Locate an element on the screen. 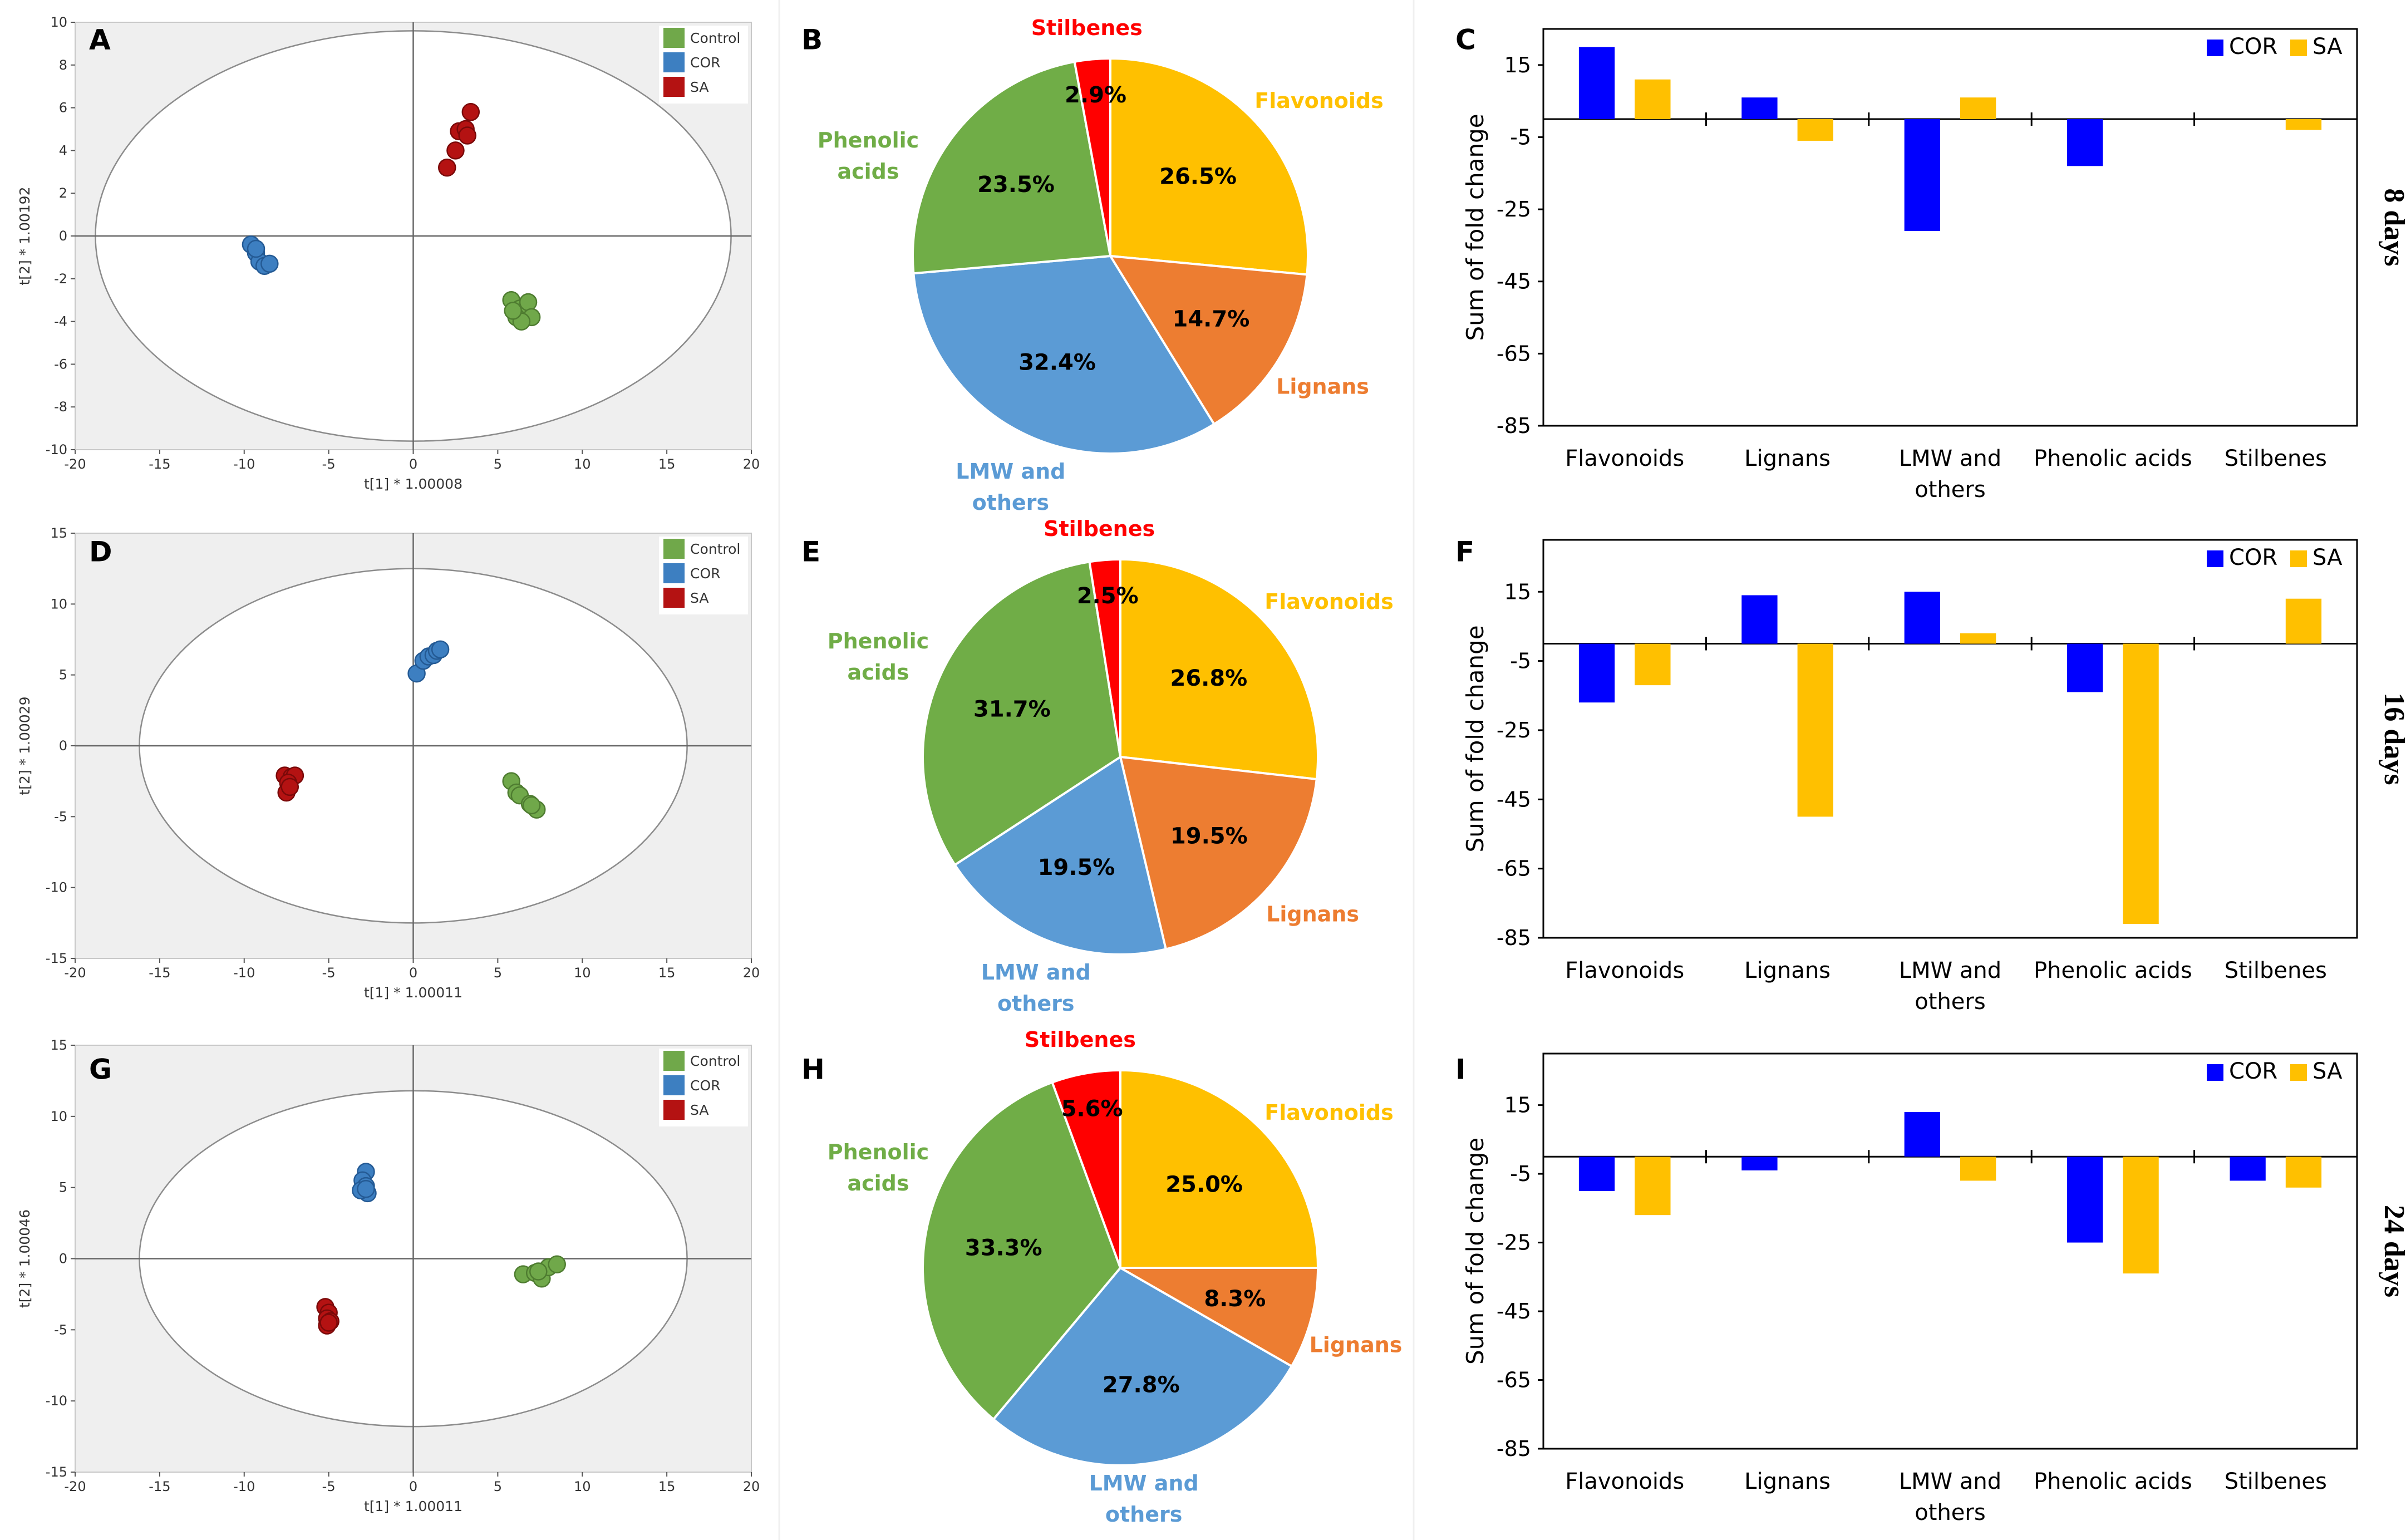  pie-category-label-line: LMW and is located at coordinates (1011, 471).